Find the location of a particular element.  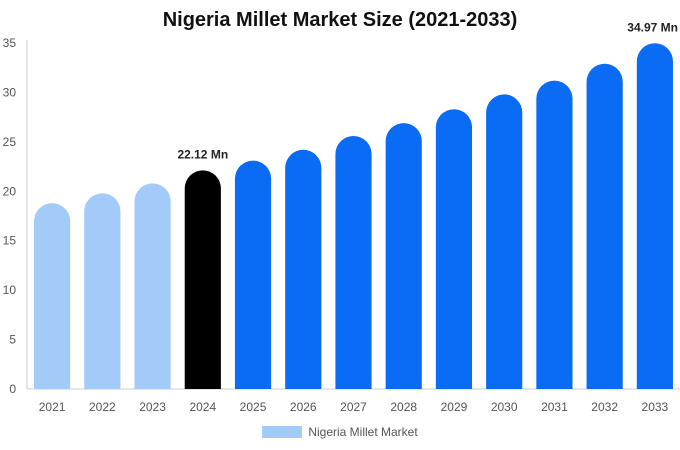

x-tick-label: 2028 is located at coordinates (403, 407).